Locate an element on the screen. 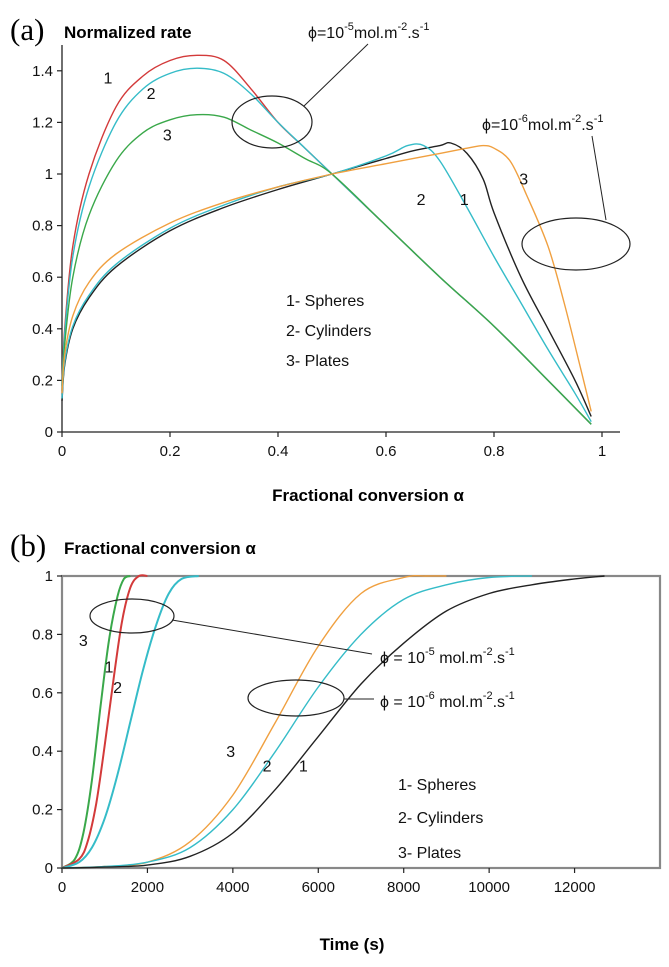 The height and width of the screenshot is (967, 669). panel-a-curve-labels: 1 2 3 2 1 3 is located at coordinates (315, 140).